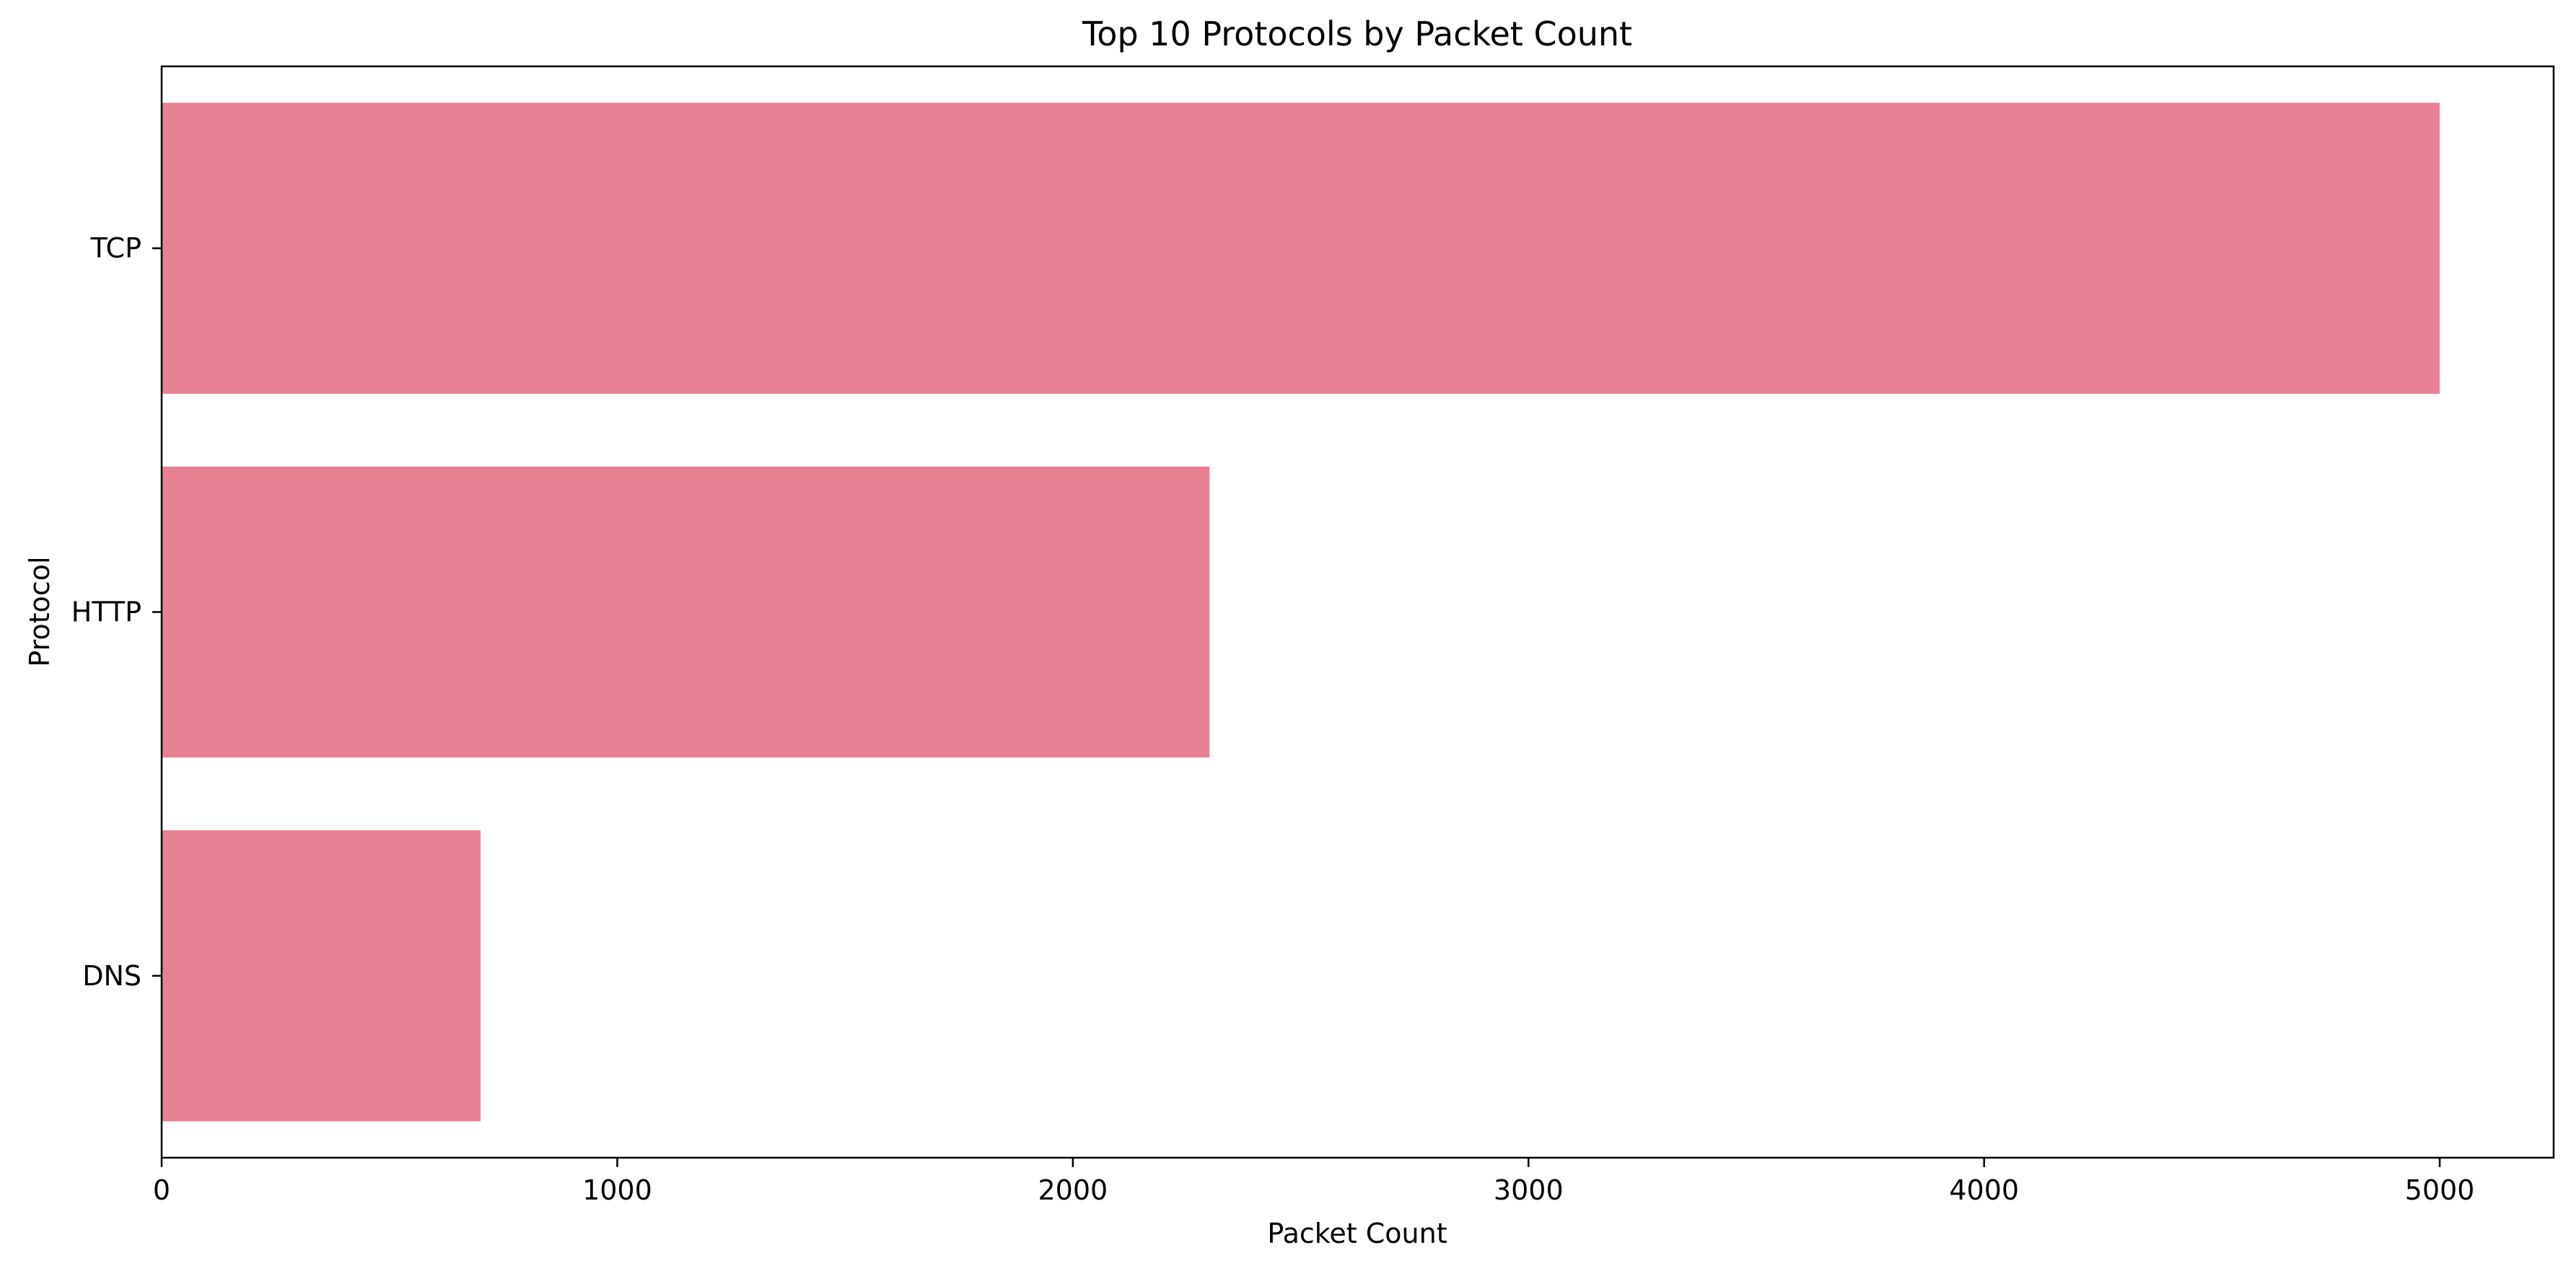  What do you see at coordinates (40, 611) in the screenshot?
I see `y-axis-label: Protocol` at bounding box center [40, 611].